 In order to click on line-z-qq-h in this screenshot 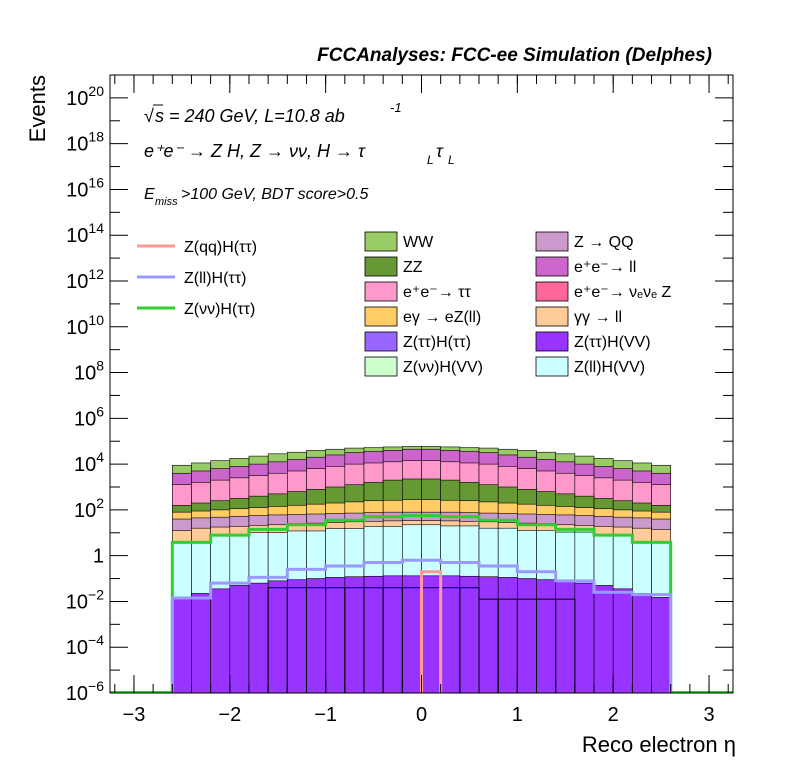, I will do `click(431, 631)`.